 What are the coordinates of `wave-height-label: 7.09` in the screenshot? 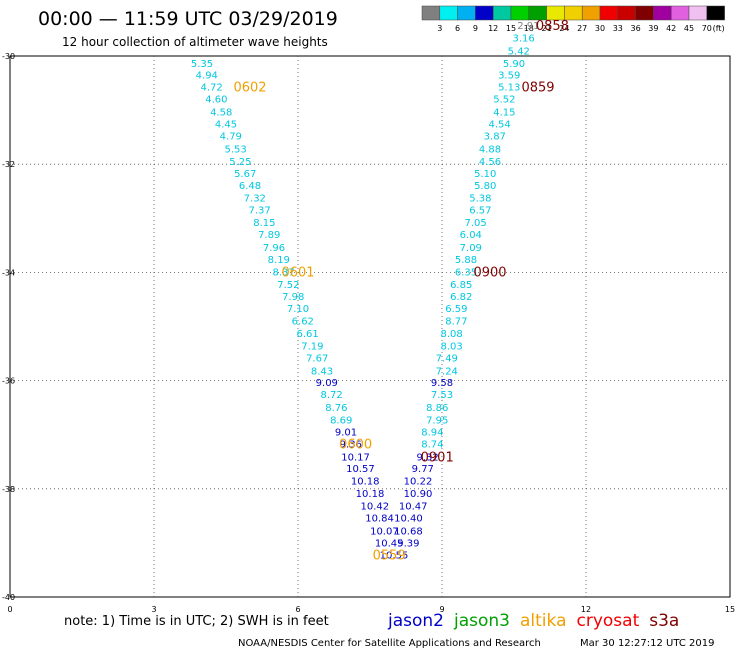 It's located at (471, 248).